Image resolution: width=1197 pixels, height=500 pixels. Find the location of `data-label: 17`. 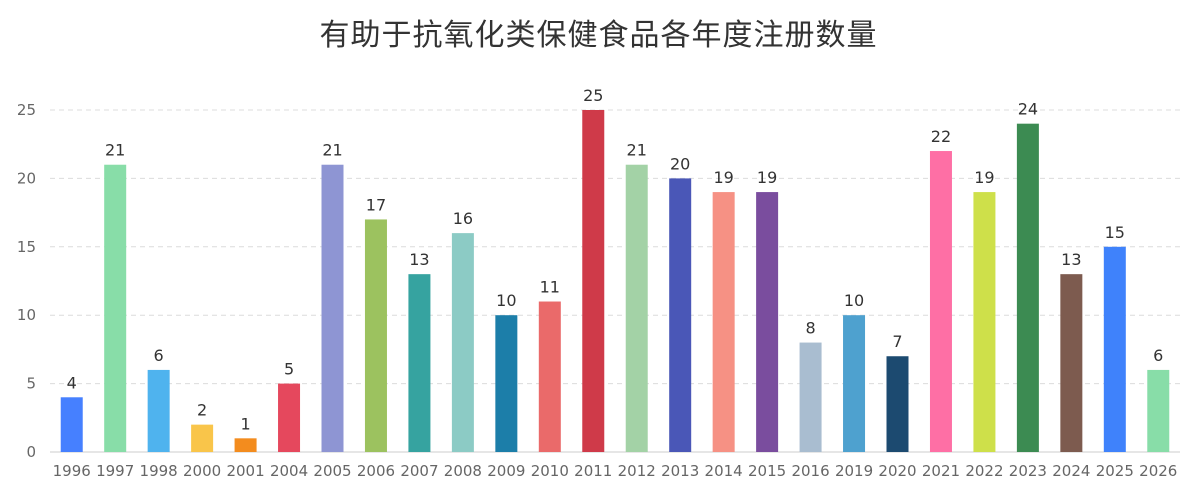

data-label: 17 is located at coordinates (376, 204).